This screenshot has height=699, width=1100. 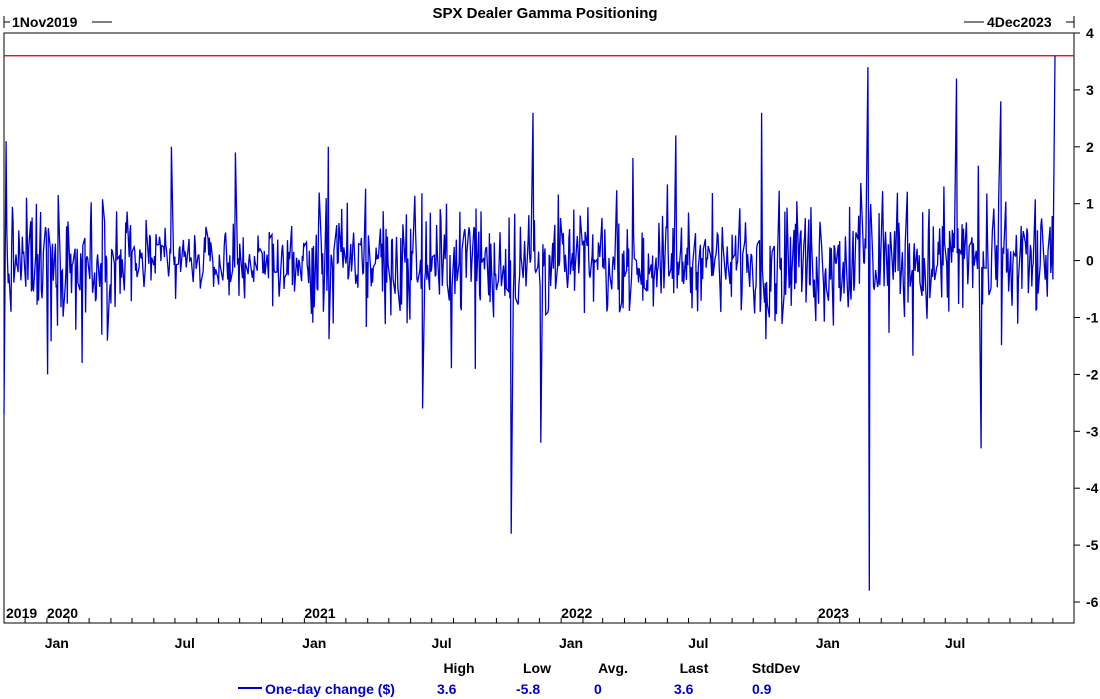 What do you see at coordinates (1092, 318) in the screenshot?
I see `y-tick-label: -1` at bounding box center [1092, 318].